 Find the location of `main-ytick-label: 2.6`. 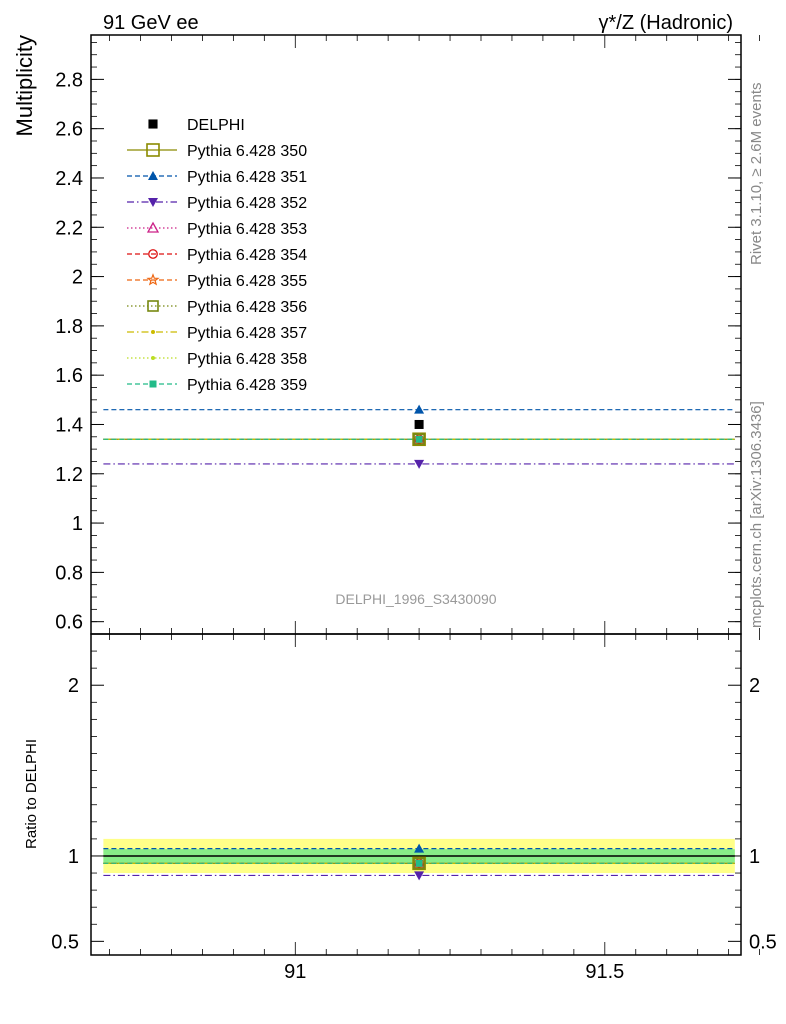

main-ytick-label: 2.6 is located at coordinates (69, 130).